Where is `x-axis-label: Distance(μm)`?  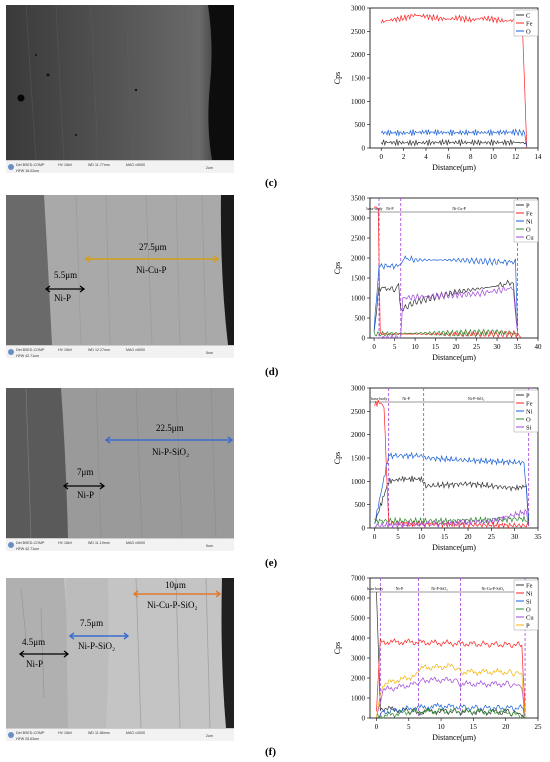 x-axis-label: Distance(μm) is located at coordinates (454, 737).